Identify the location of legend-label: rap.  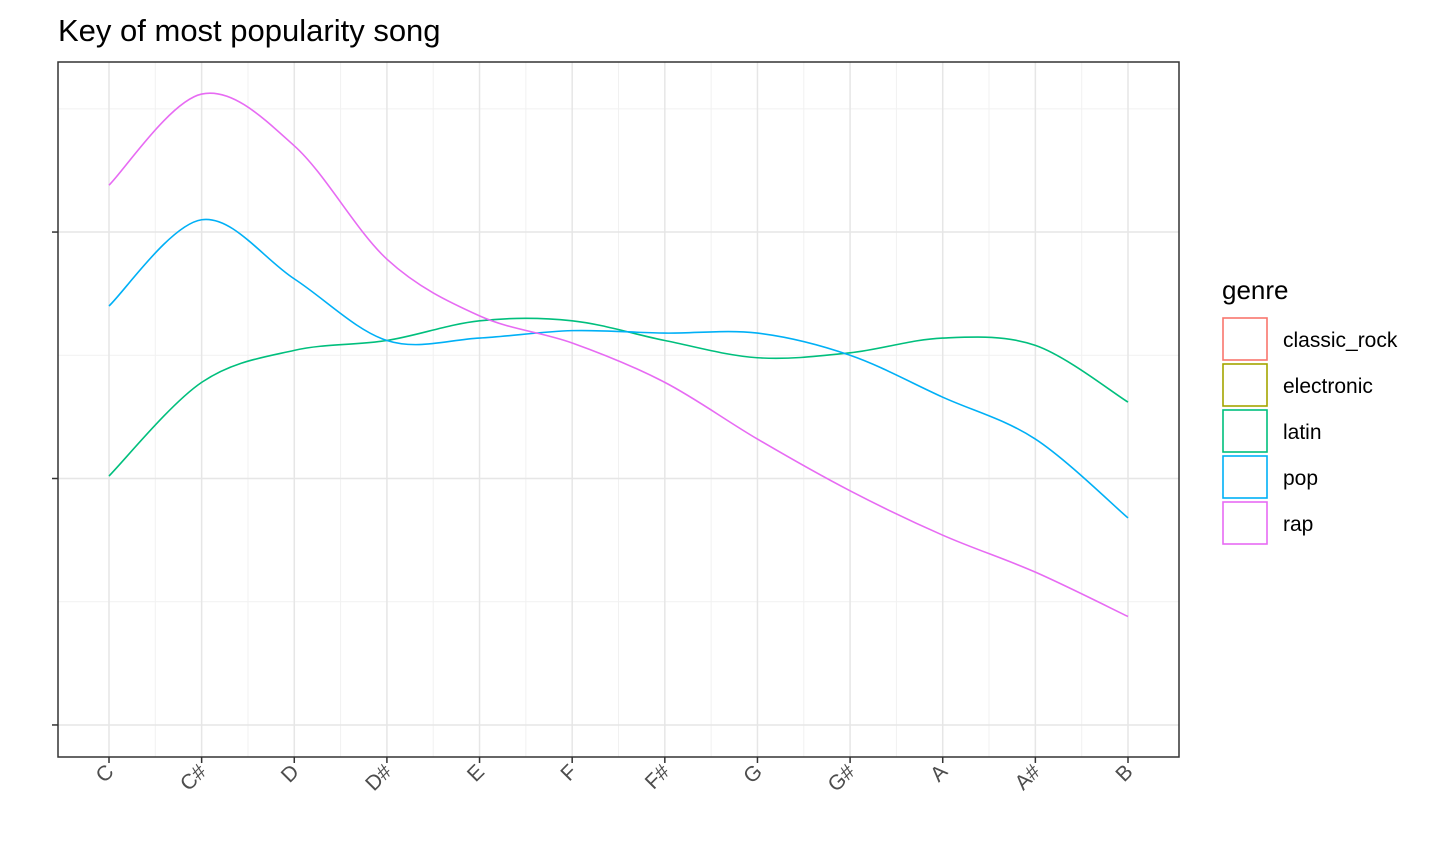
(1298, 524).